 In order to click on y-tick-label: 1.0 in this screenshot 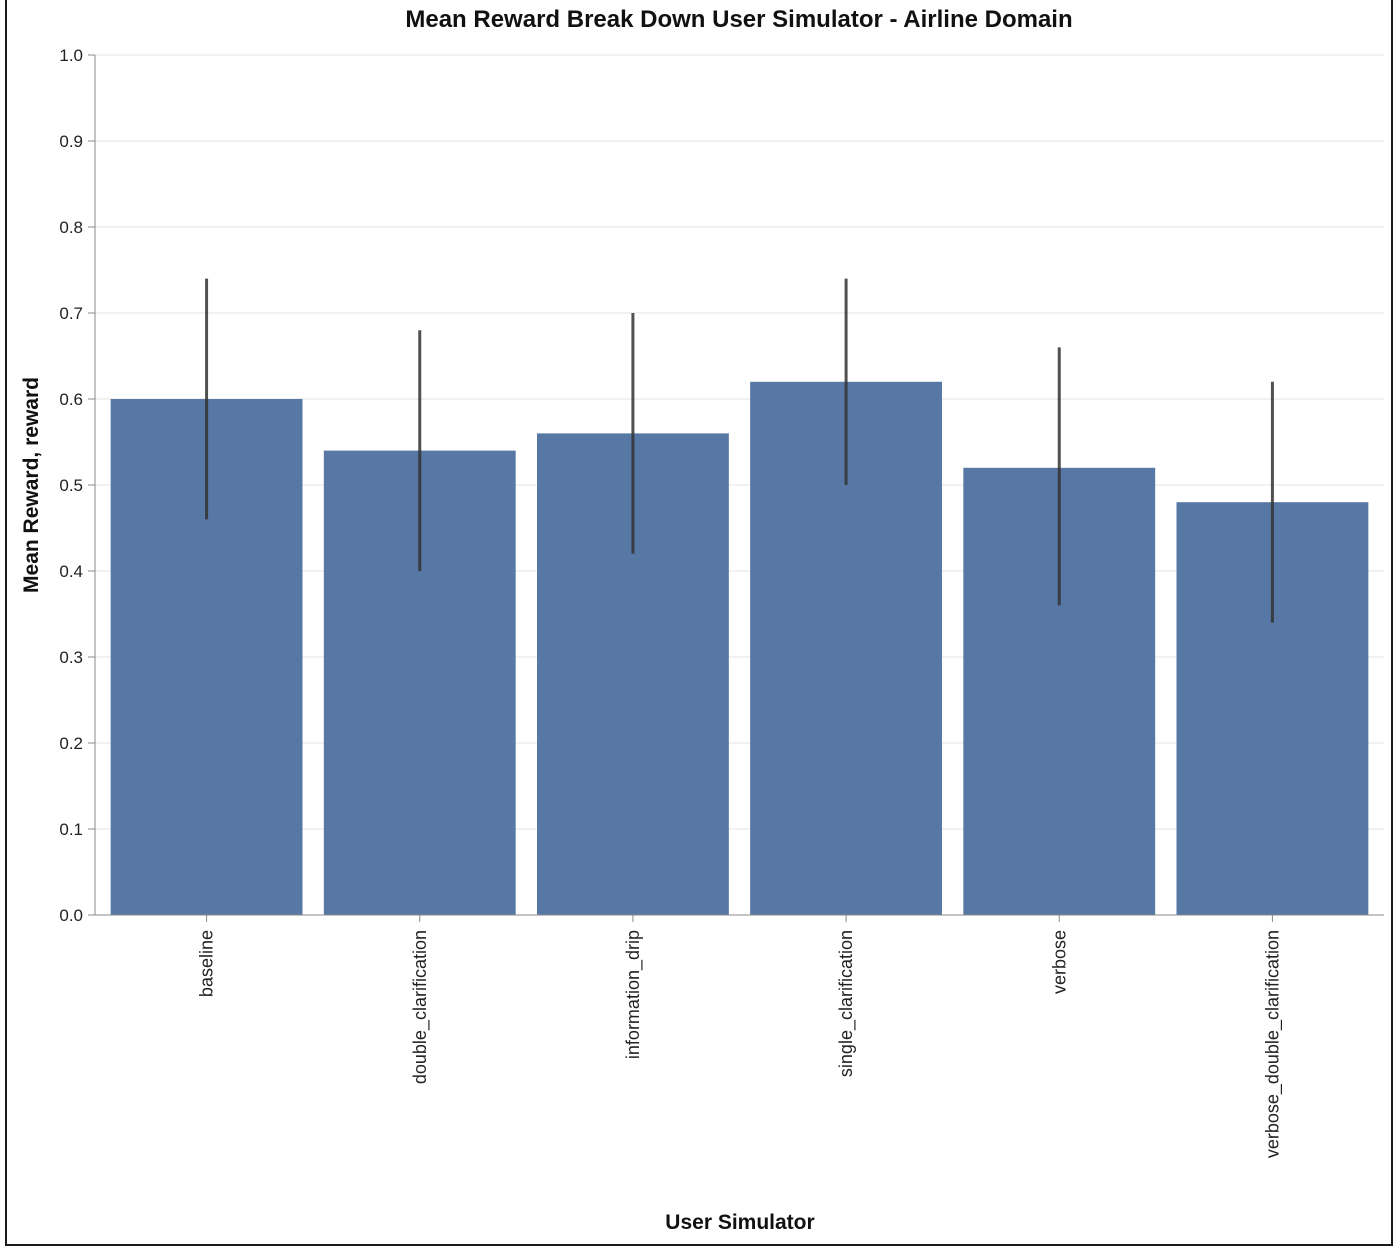, I will do `click(71, 55)`.